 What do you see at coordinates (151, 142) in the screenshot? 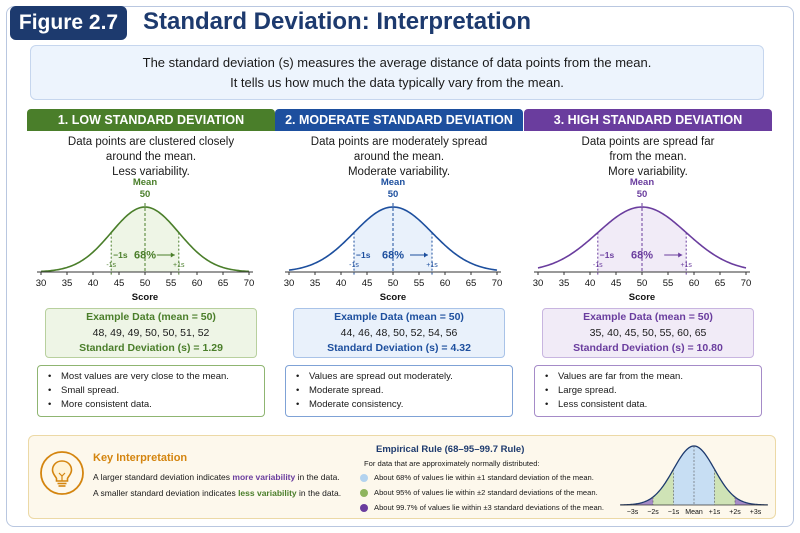
I see `desc-line: Data points are clustered closely` at bounding box center [151, 142].